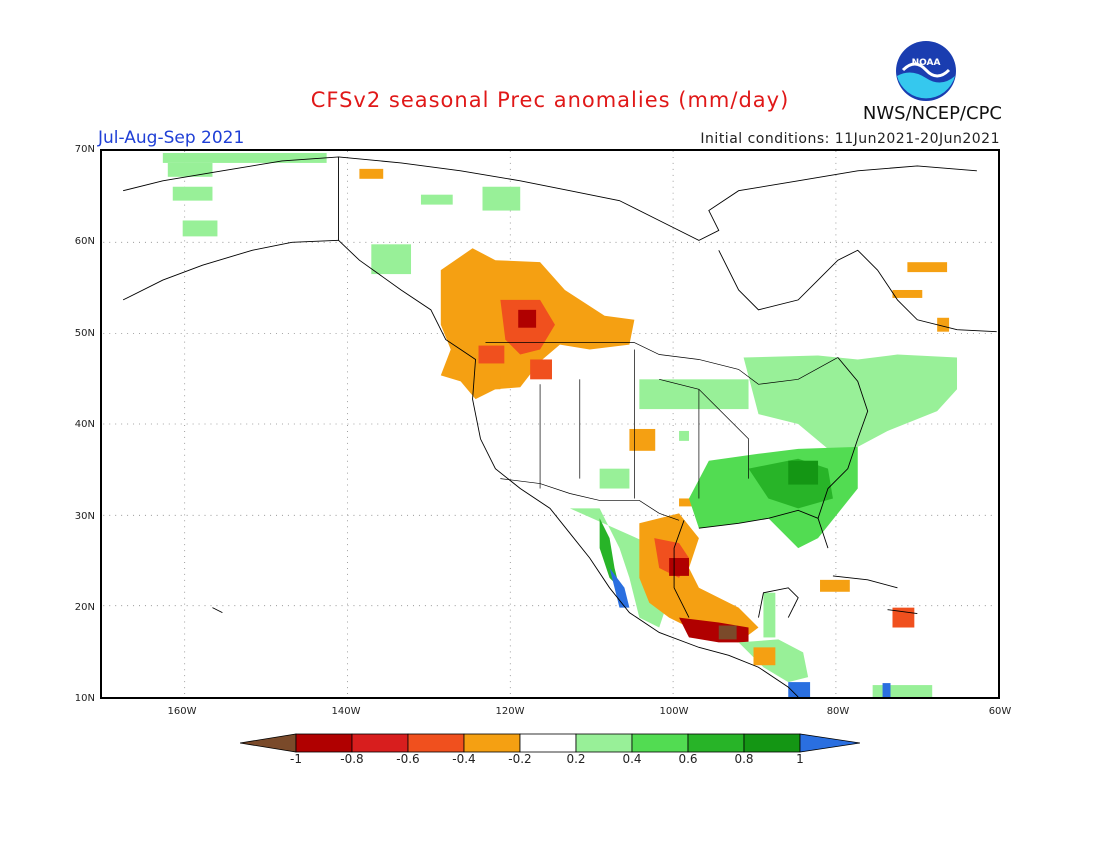  I want to click on colorbar-label: 1, so click(800, 759).